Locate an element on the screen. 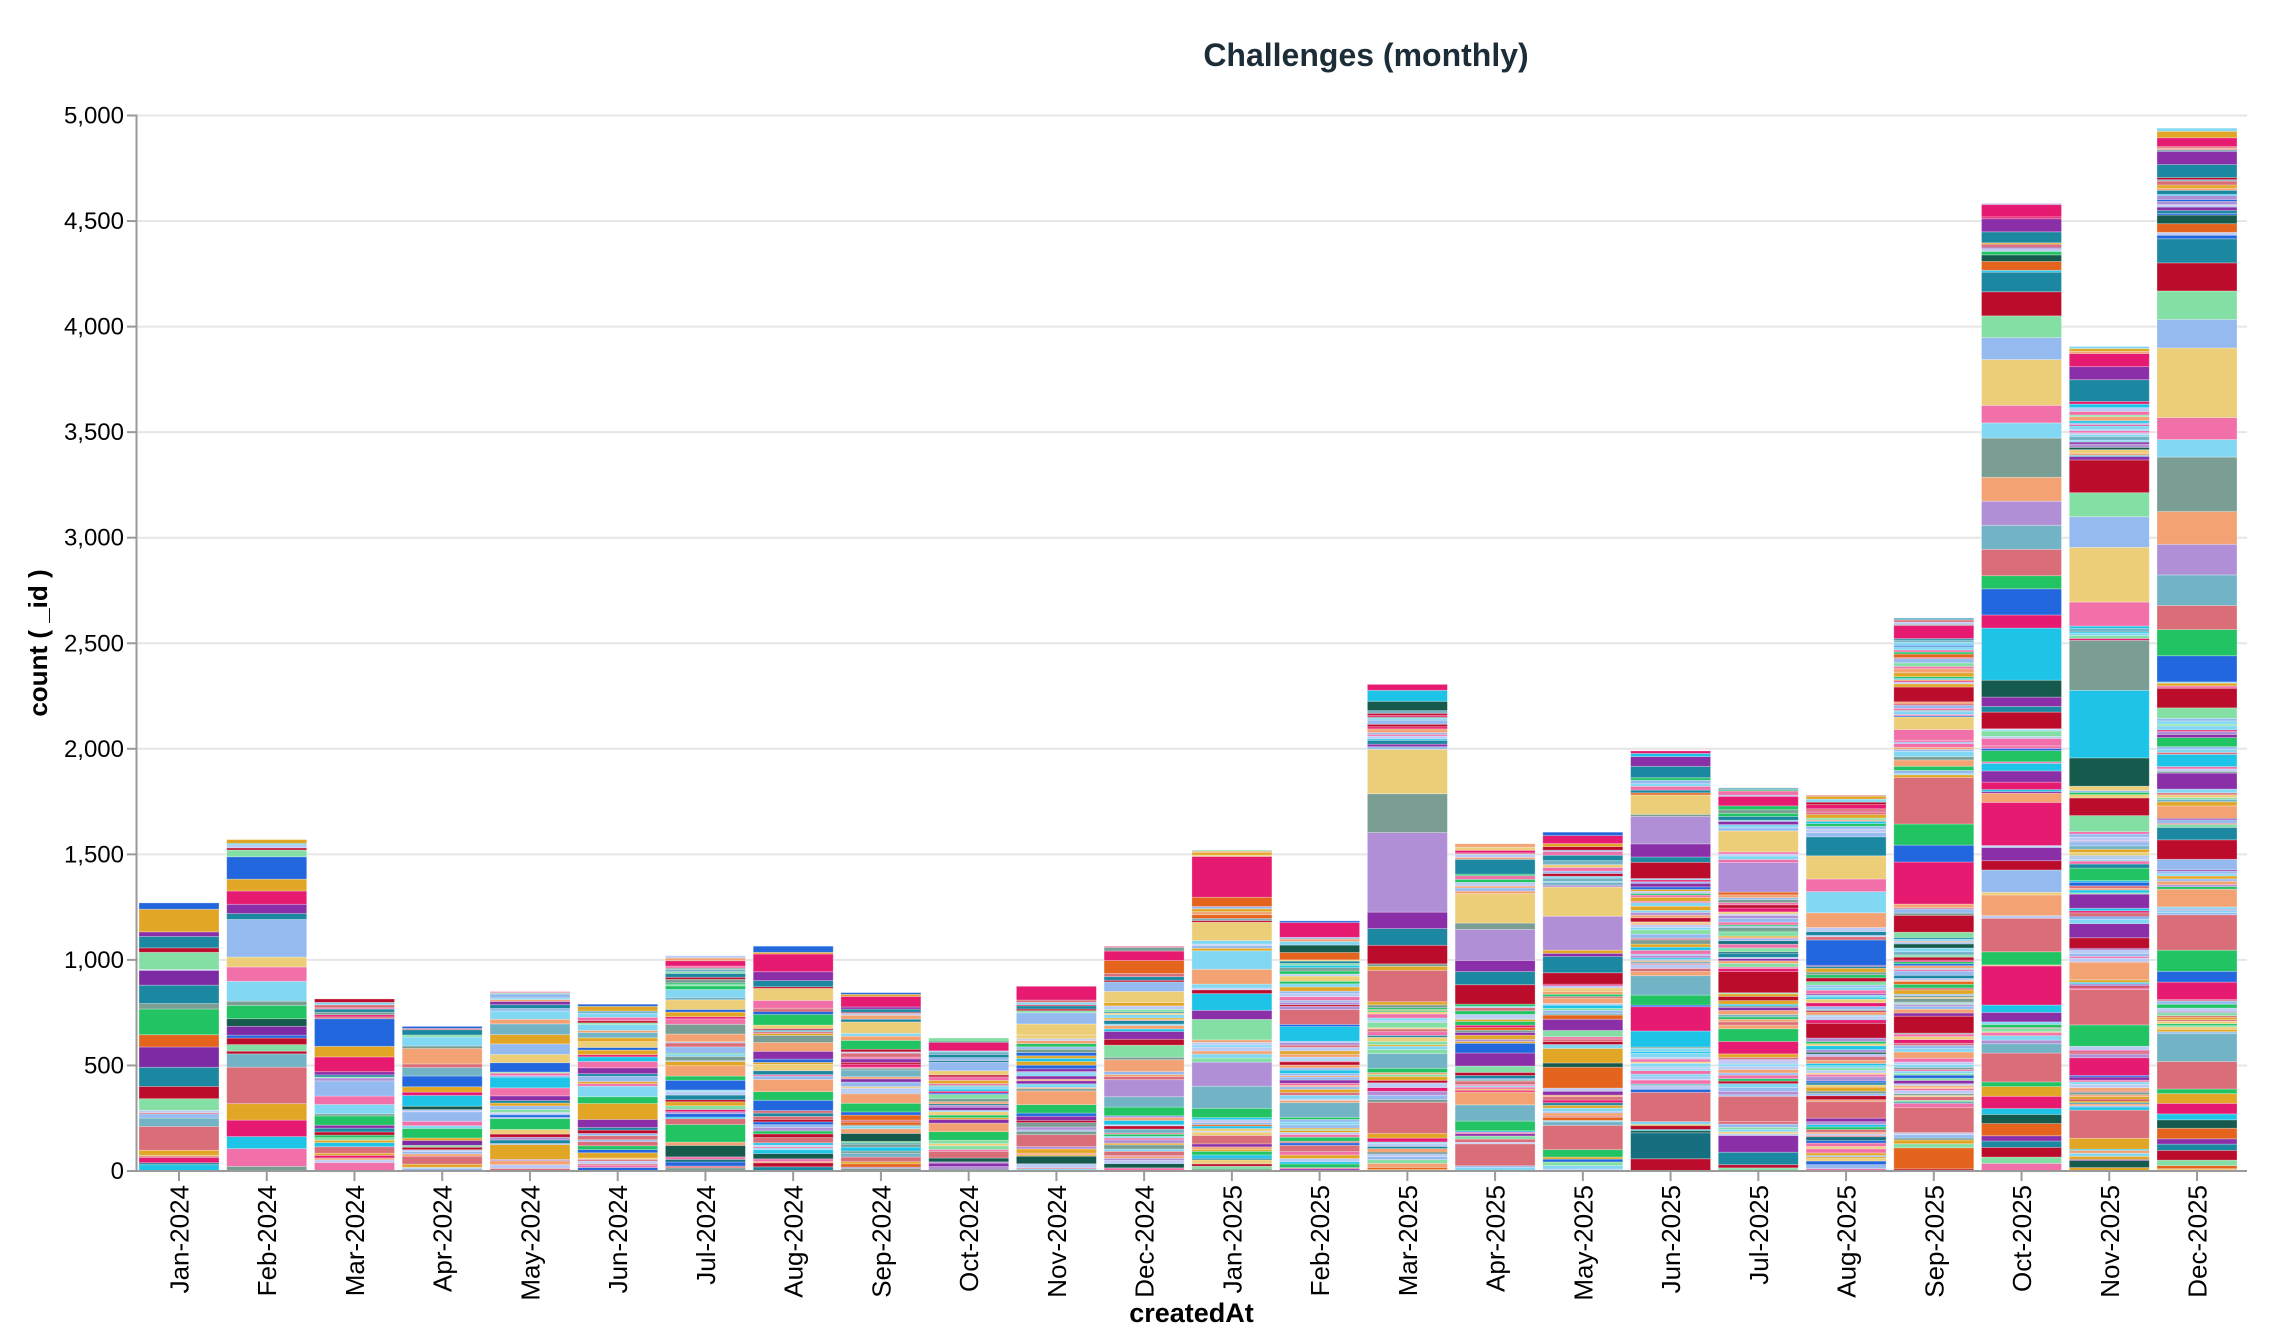 The width and height of the screenshot is (2272, 1340). svg-text: 1,500 is located at coordinates (94, 854).